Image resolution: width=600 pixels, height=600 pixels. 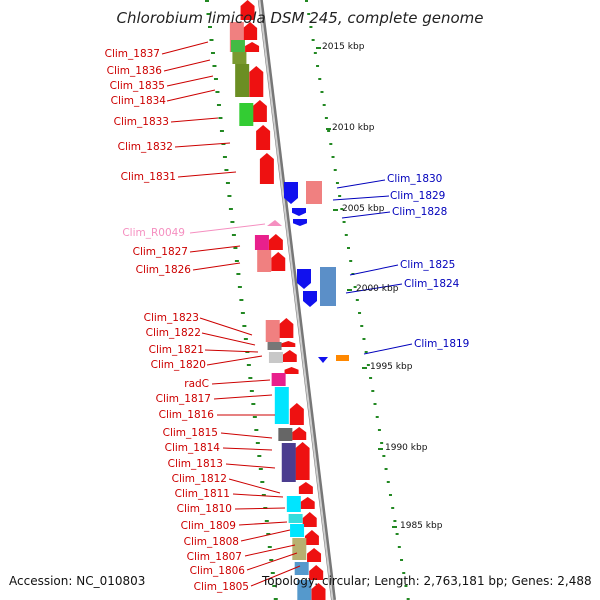 I want to click on gene-label: Clim_1808, so click(x=211, y=542).